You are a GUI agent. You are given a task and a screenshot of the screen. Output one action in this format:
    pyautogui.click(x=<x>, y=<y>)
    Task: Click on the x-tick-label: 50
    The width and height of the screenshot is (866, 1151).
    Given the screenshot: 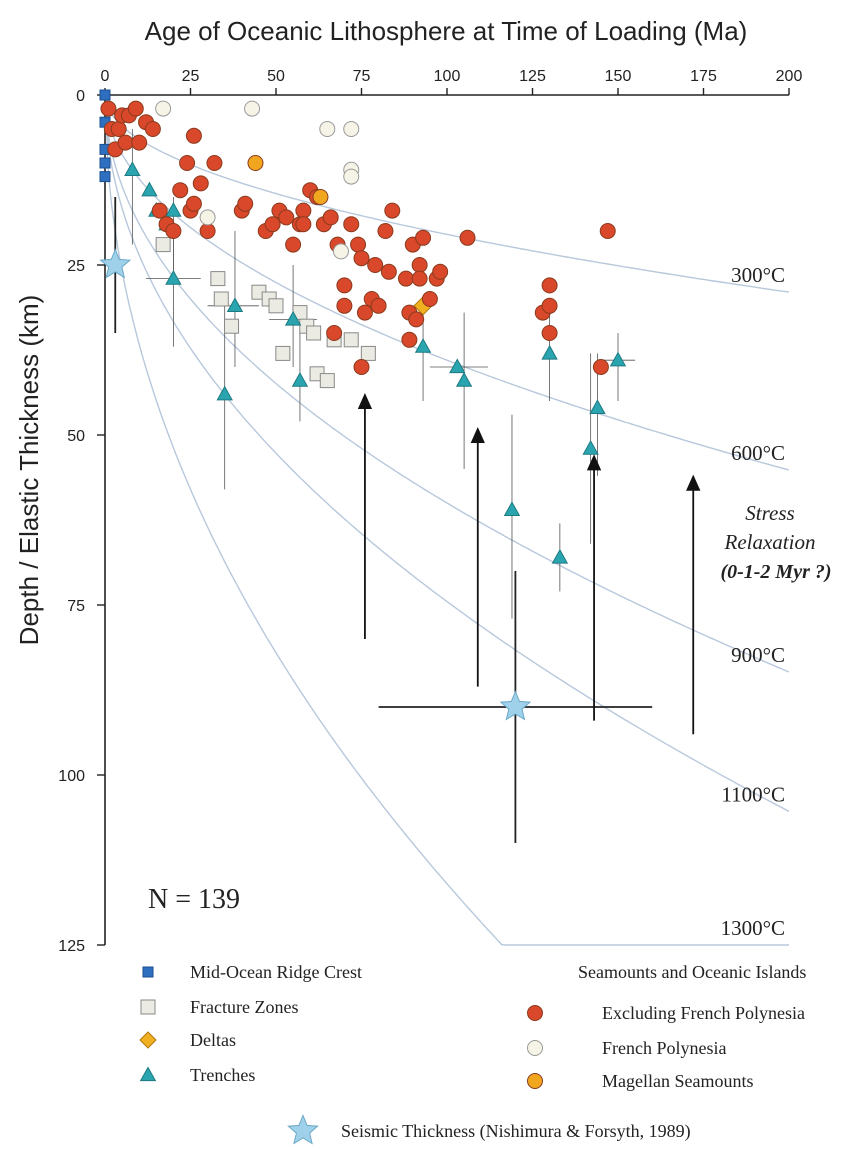 What is the action you would take?
    pyautogui.click(x=276, y=76)
    